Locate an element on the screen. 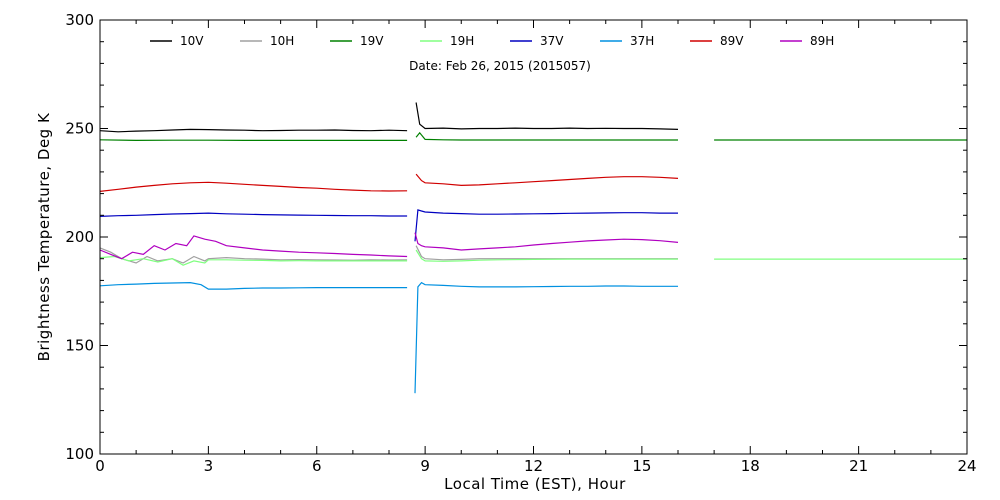  series-line-10v is located at coordinates (389, 117).